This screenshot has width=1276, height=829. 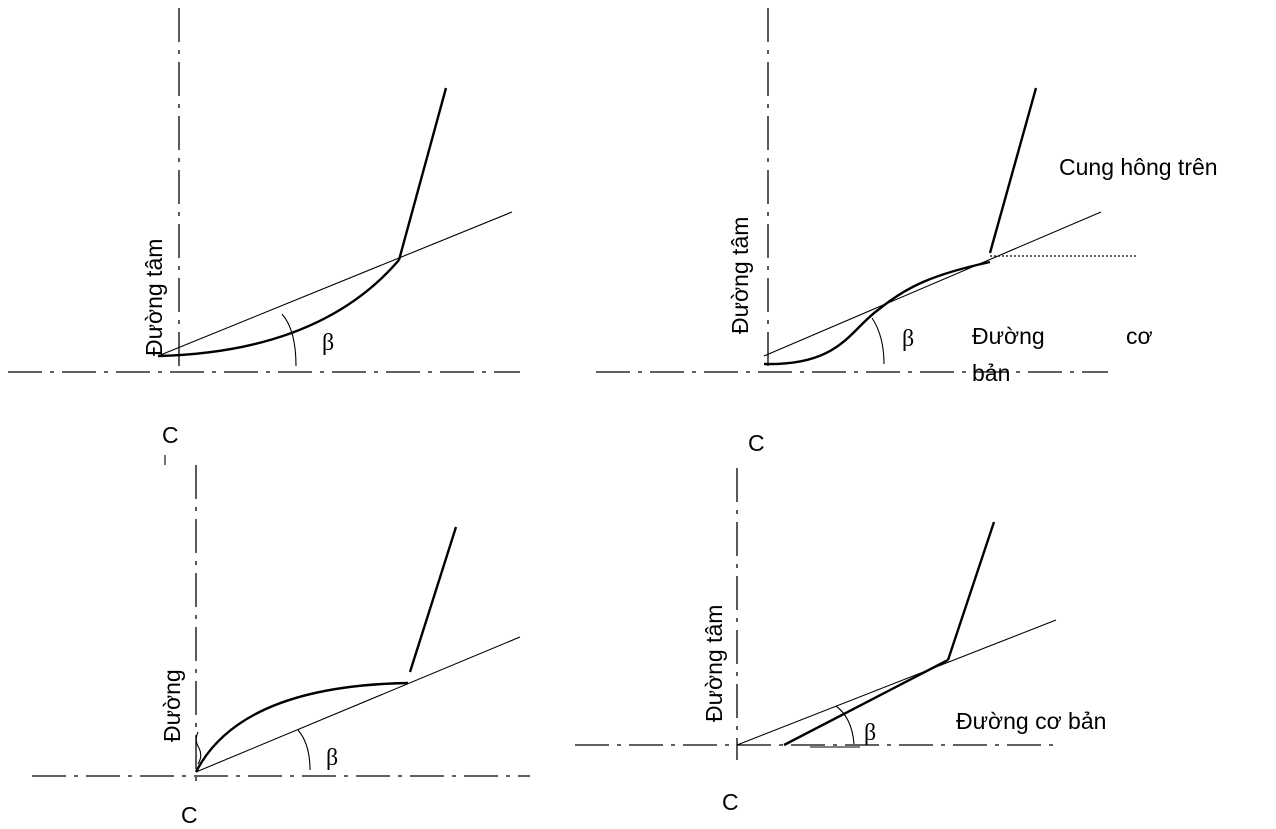 What do you see at coordinates (866, 702) in the screenshot?
I see `panel-4-profile-line` at bounding box center [866, 702].